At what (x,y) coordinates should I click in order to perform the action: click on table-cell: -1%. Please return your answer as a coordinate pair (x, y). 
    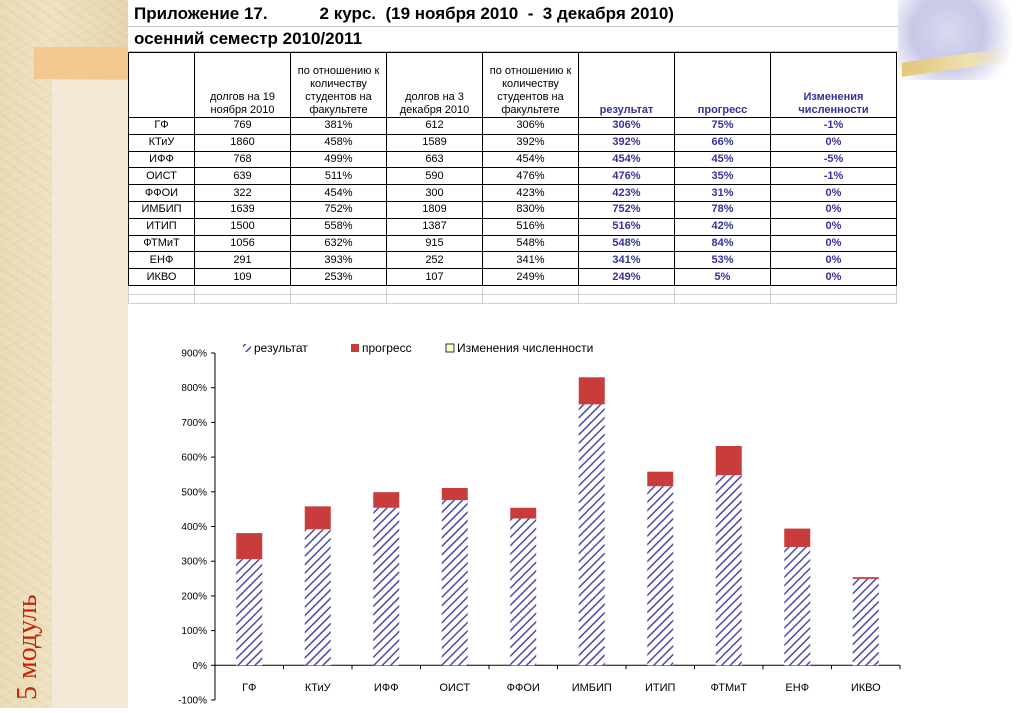
    Looking at the image, I should click on (833, 126).